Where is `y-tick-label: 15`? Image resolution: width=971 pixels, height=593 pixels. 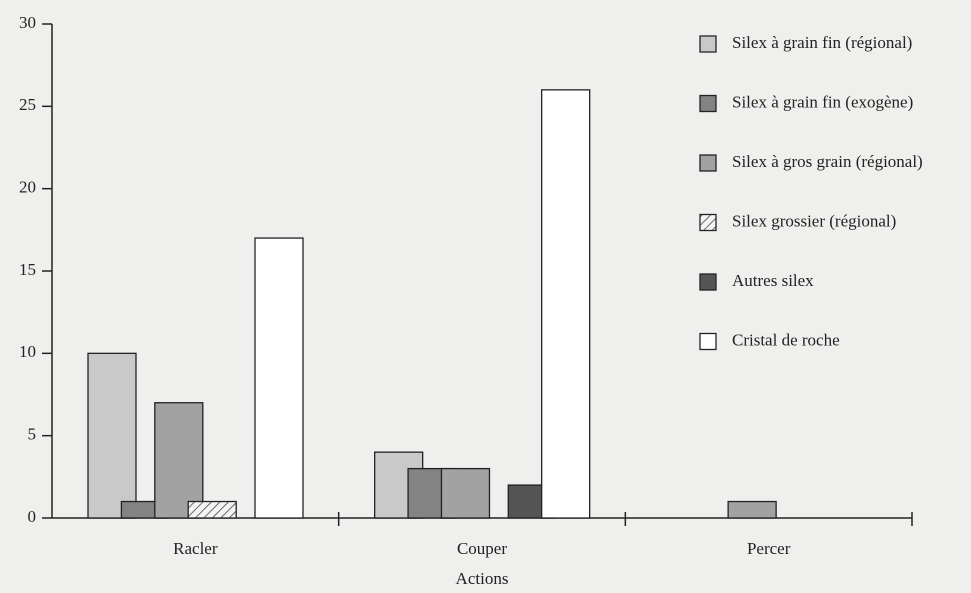 y-tick-label: 15 is located at coordinates (27, 269).